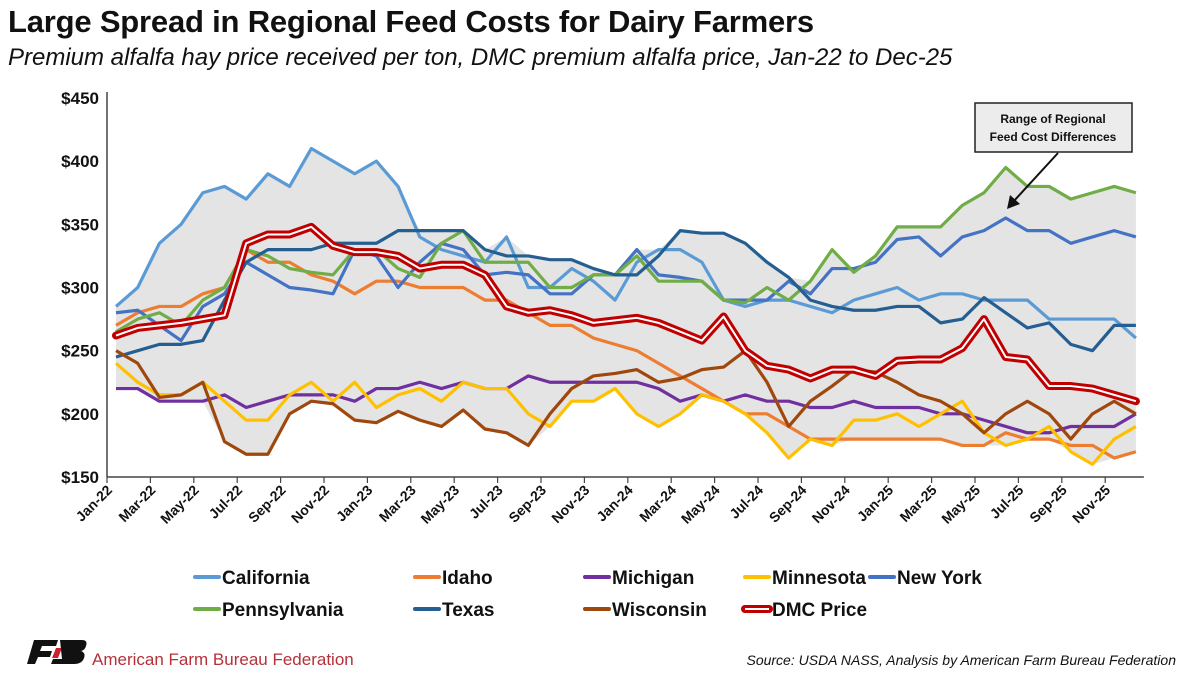  I want to click on y-tick-label: $250, so click(80, 351).